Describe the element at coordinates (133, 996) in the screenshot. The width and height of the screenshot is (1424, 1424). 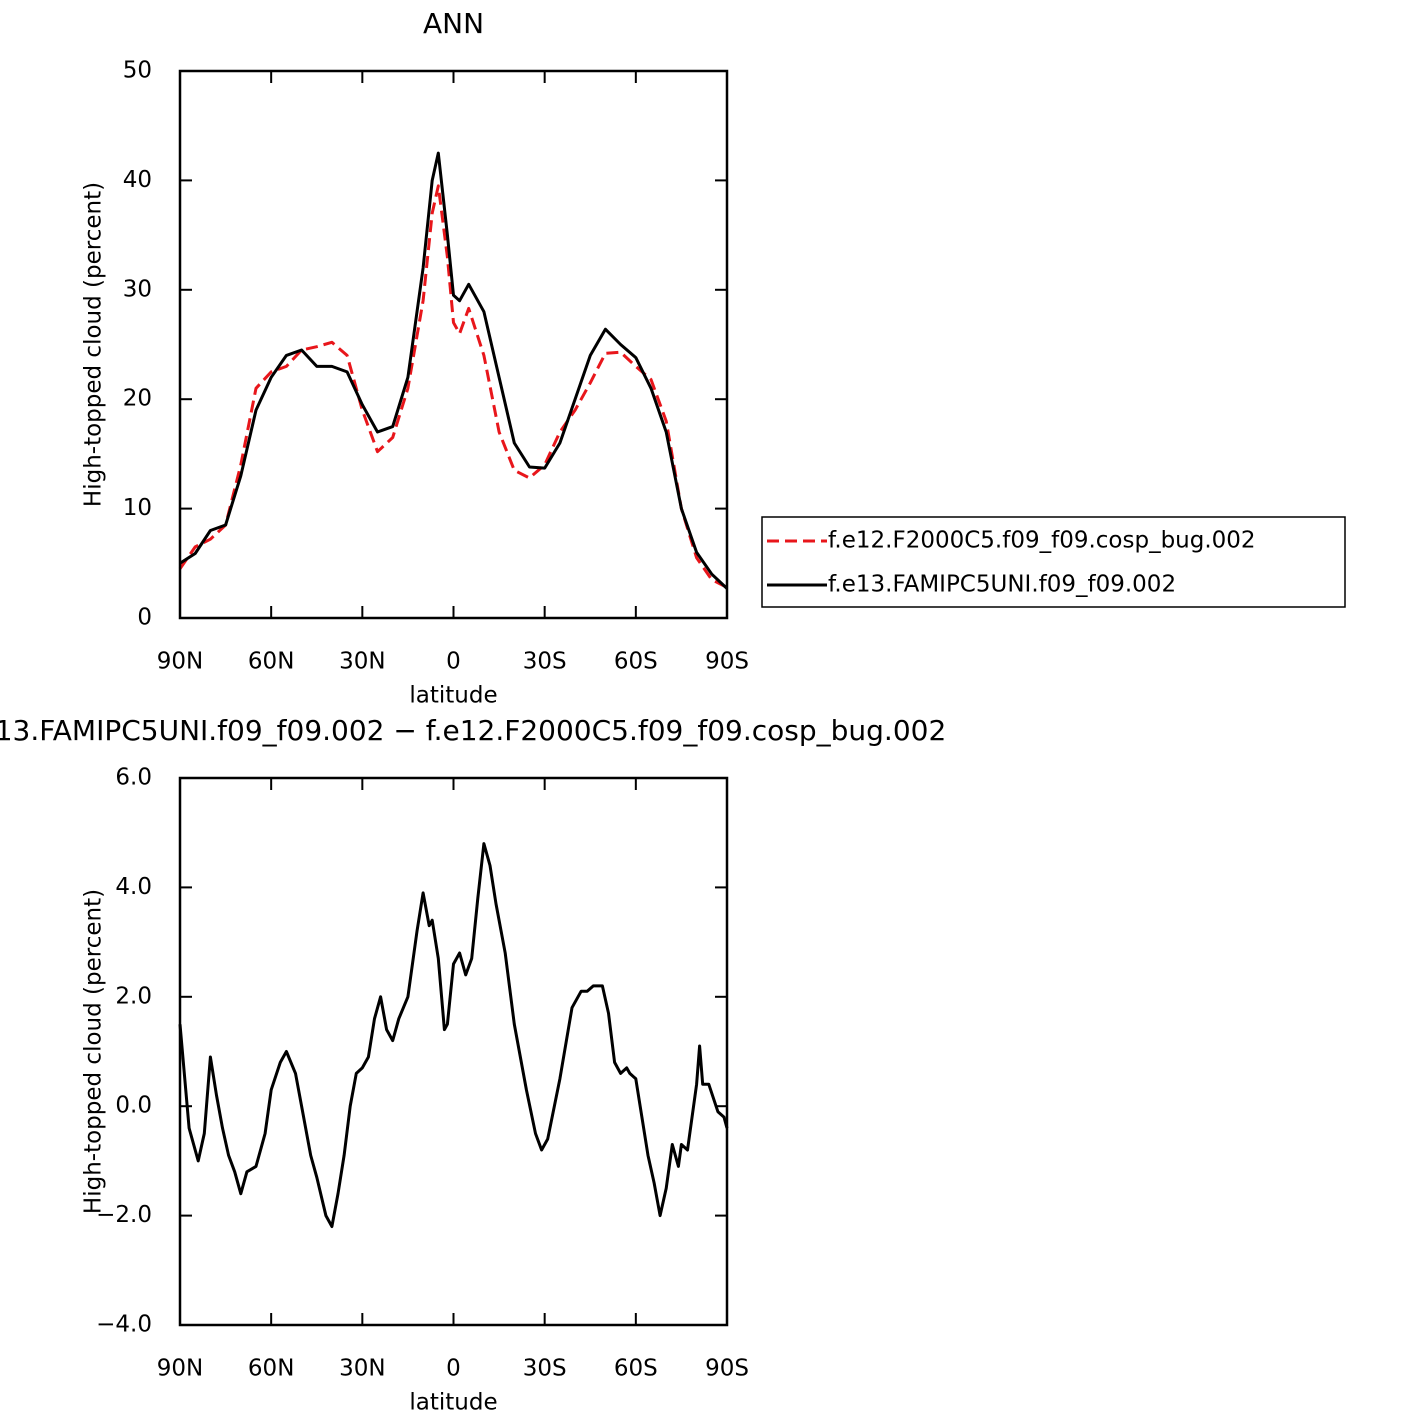
I see `y-tick-label: 2.0` at that location.